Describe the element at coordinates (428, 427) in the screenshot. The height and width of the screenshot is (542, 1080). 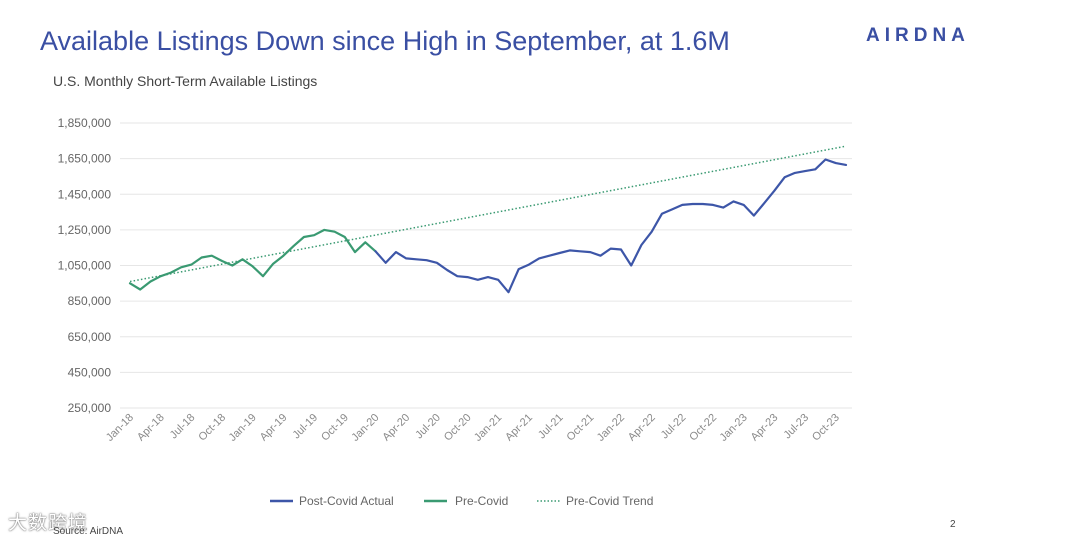
I see `x-tick-label: Jul-20` at that location.